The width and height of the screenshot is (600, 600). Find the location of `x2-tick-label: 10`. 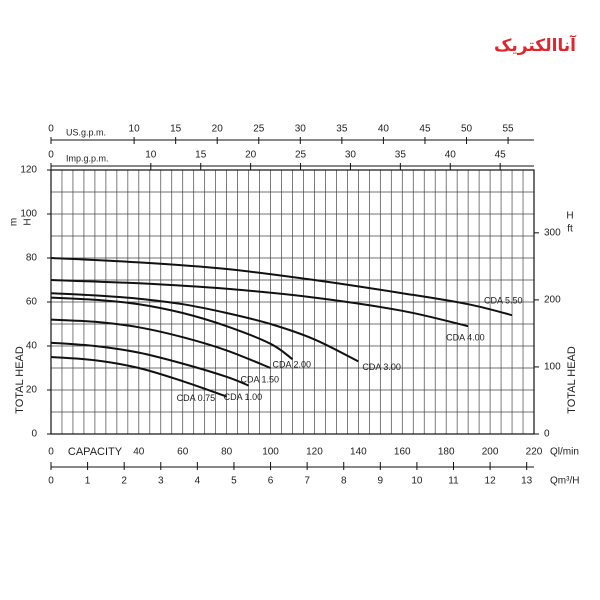

x2-tick-label: 10 is located at coordinates (417, 481).